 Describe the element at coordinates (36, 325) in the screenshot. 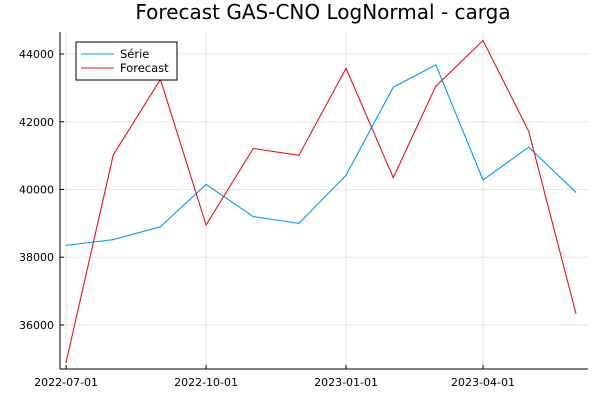

I see `y-tick-label: 36000` at that location.